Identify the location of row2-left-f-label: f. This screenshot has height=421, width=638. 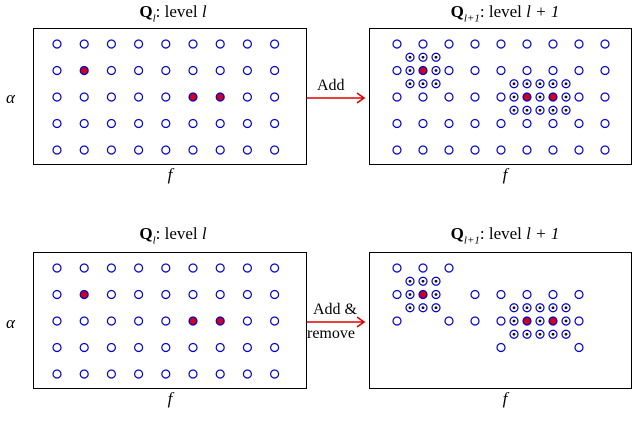
(170, 398).